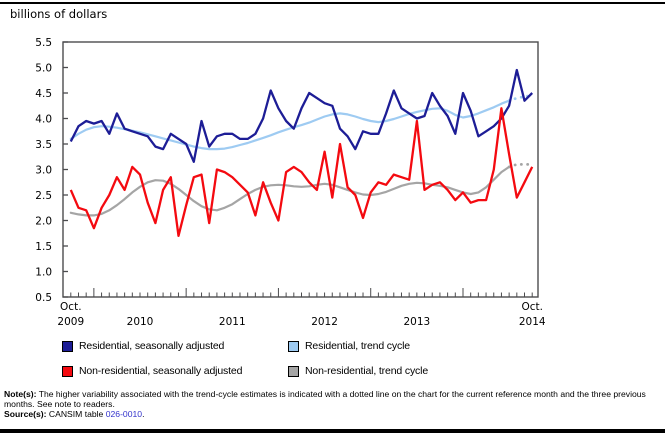 Image resolution: width=665 pixels, height=441 pixels. I want to click on source-suffix: ., so click(143, 414).